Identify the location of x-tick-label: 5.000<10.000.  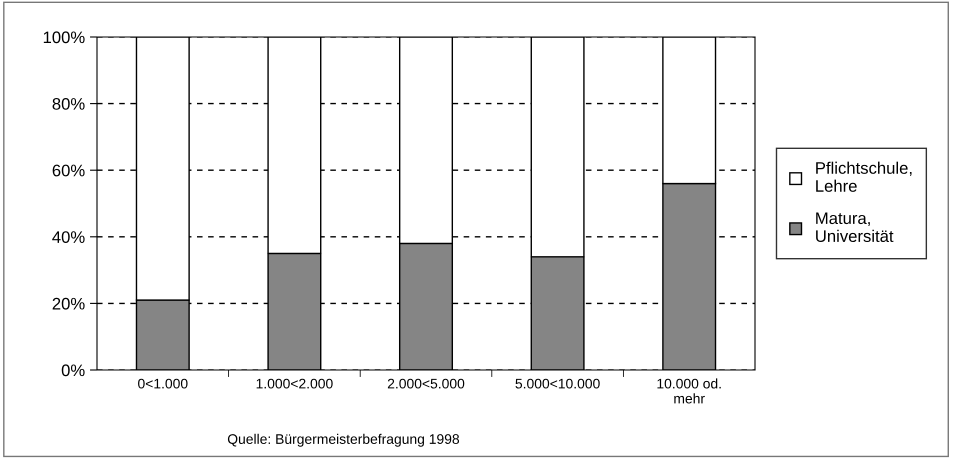
(557, 383).